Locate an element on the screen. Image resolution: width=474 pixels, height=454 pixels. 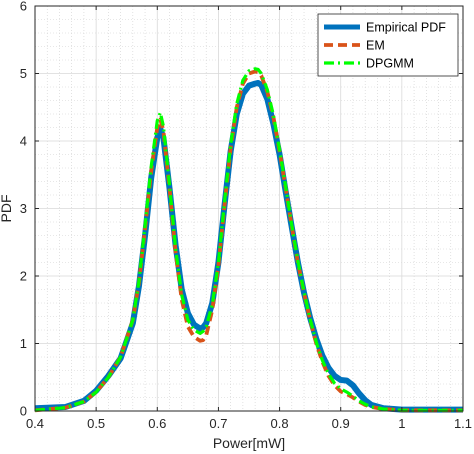
y-tick-label: 3 is located at coordinates (23, 208).